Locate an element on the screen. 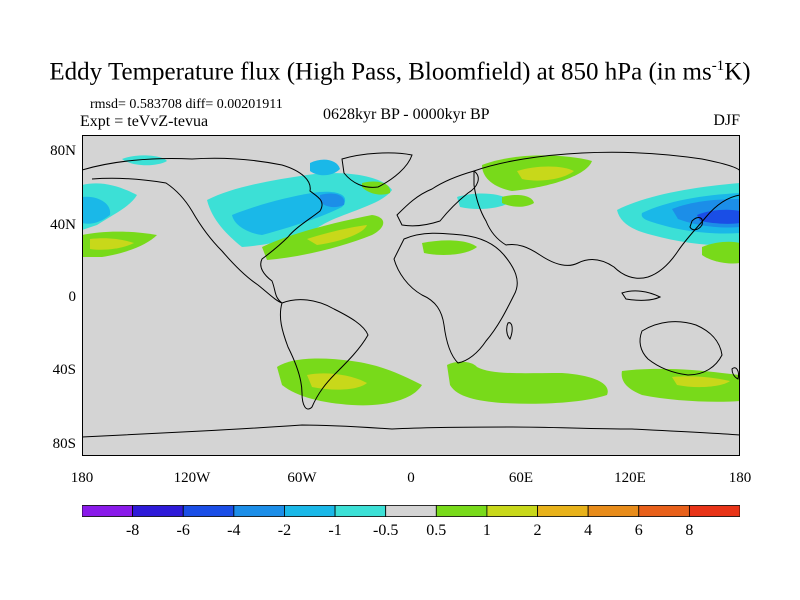  colorbar-label: -4 is located at coordinates (234, 530).